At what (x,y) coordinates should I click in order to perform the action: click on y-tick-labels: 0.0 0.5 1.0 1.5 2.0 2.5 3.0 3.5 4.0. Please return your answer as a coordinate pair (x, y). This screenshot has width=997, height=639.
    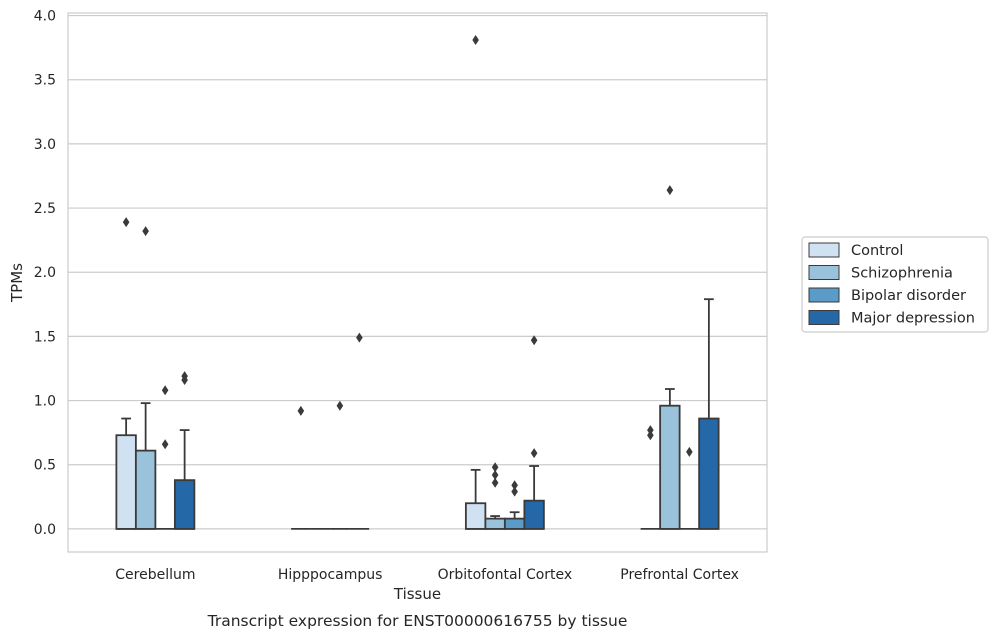
    Looking at the image, I should click on (45, 273).